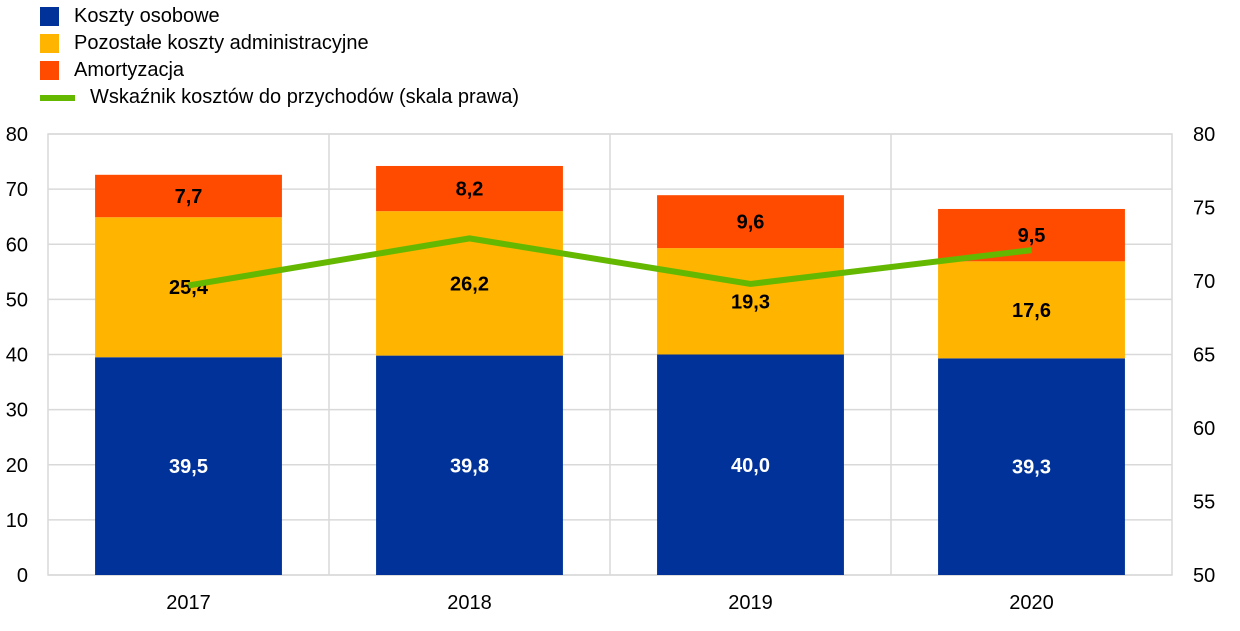 The image size is (1240, 631). What do you see at coordinates (610, 262) in the screenshot?
I see `line-series-wskaznik` at bounding box center [610, 262].